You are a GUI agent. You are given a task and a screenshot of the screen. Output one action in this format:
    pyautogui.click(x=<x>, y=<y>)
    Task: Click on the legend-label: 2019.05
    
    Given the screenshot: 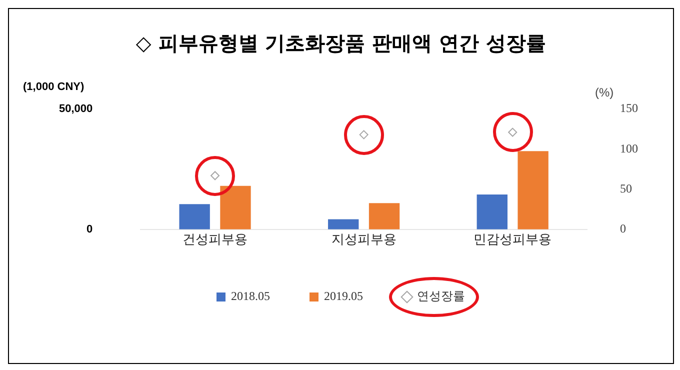 What is the action you would take?
    pyautogui.click(x=343, y=296)
    